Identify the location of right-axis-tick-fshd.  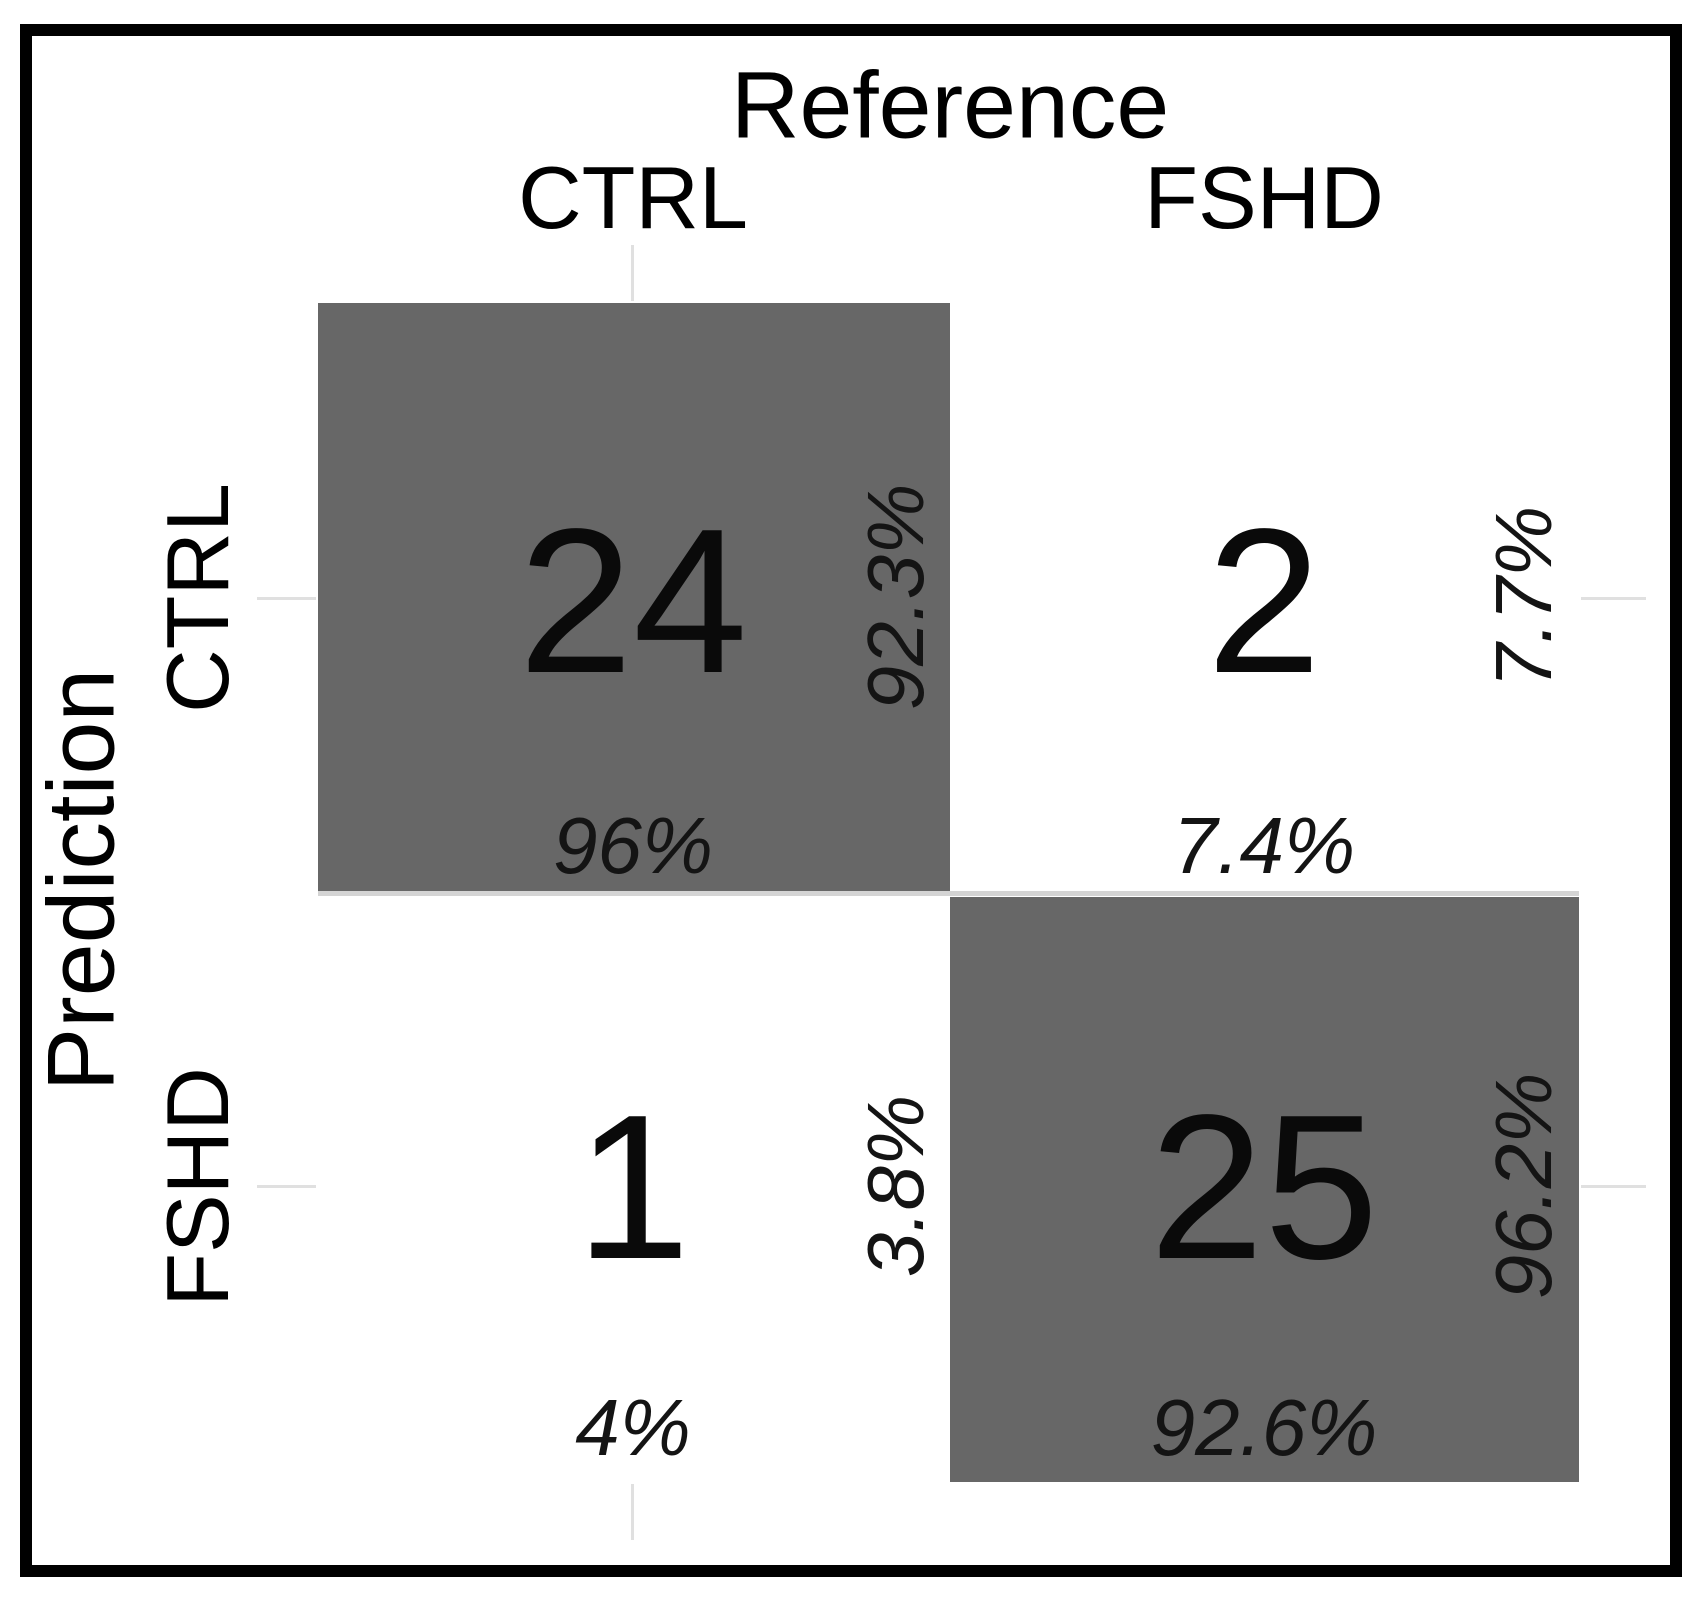
(1613, 1186).